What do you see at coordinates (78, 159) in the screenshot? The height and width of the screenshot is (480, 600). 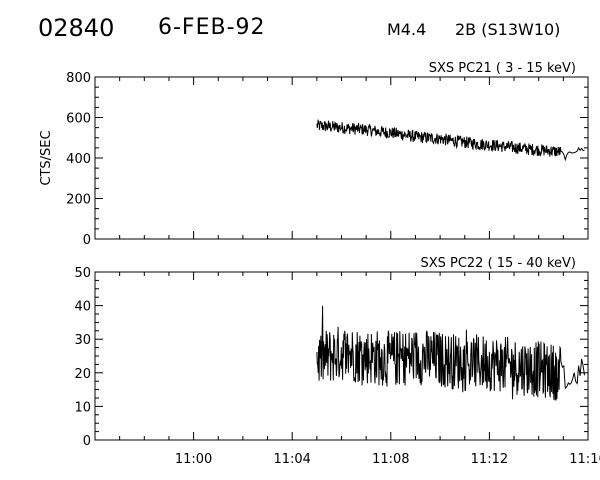 I see `panel-top-ytick-label: 400` at bounding box center [78, 159].